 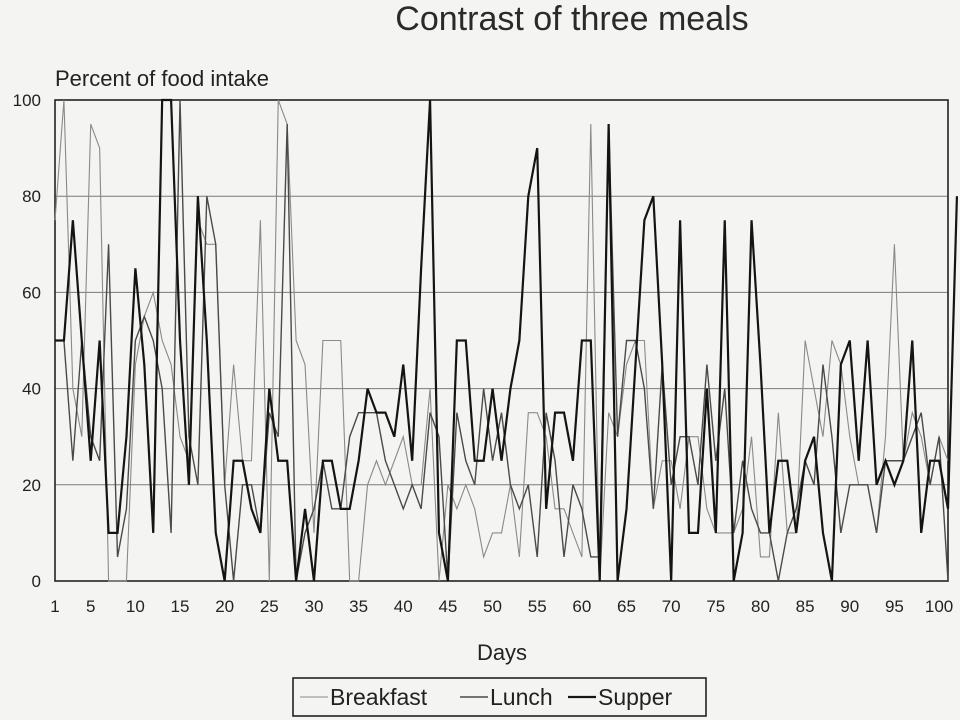 What do you see at coordinates (379, 697) in the screenshot?
I see `legend-label-breakfast: Breakfast` at bounding box center [379, 697].